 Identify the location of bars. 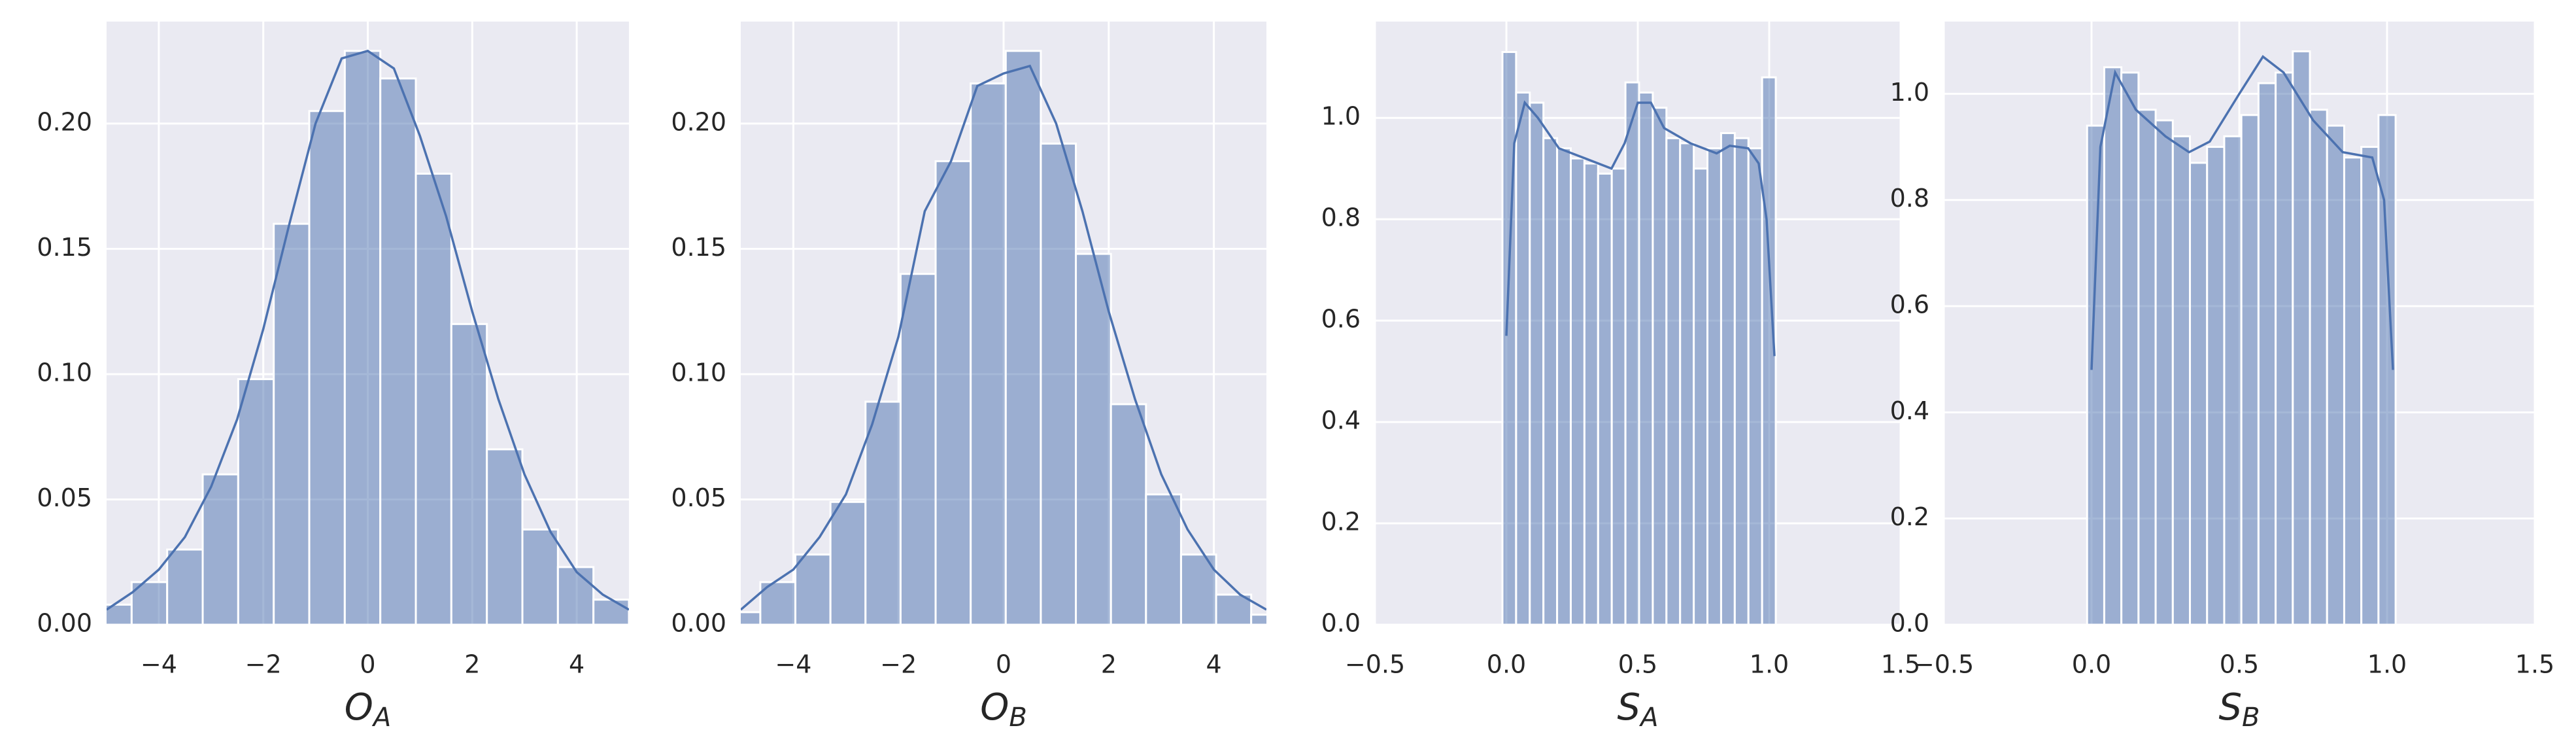
(1639, 337).